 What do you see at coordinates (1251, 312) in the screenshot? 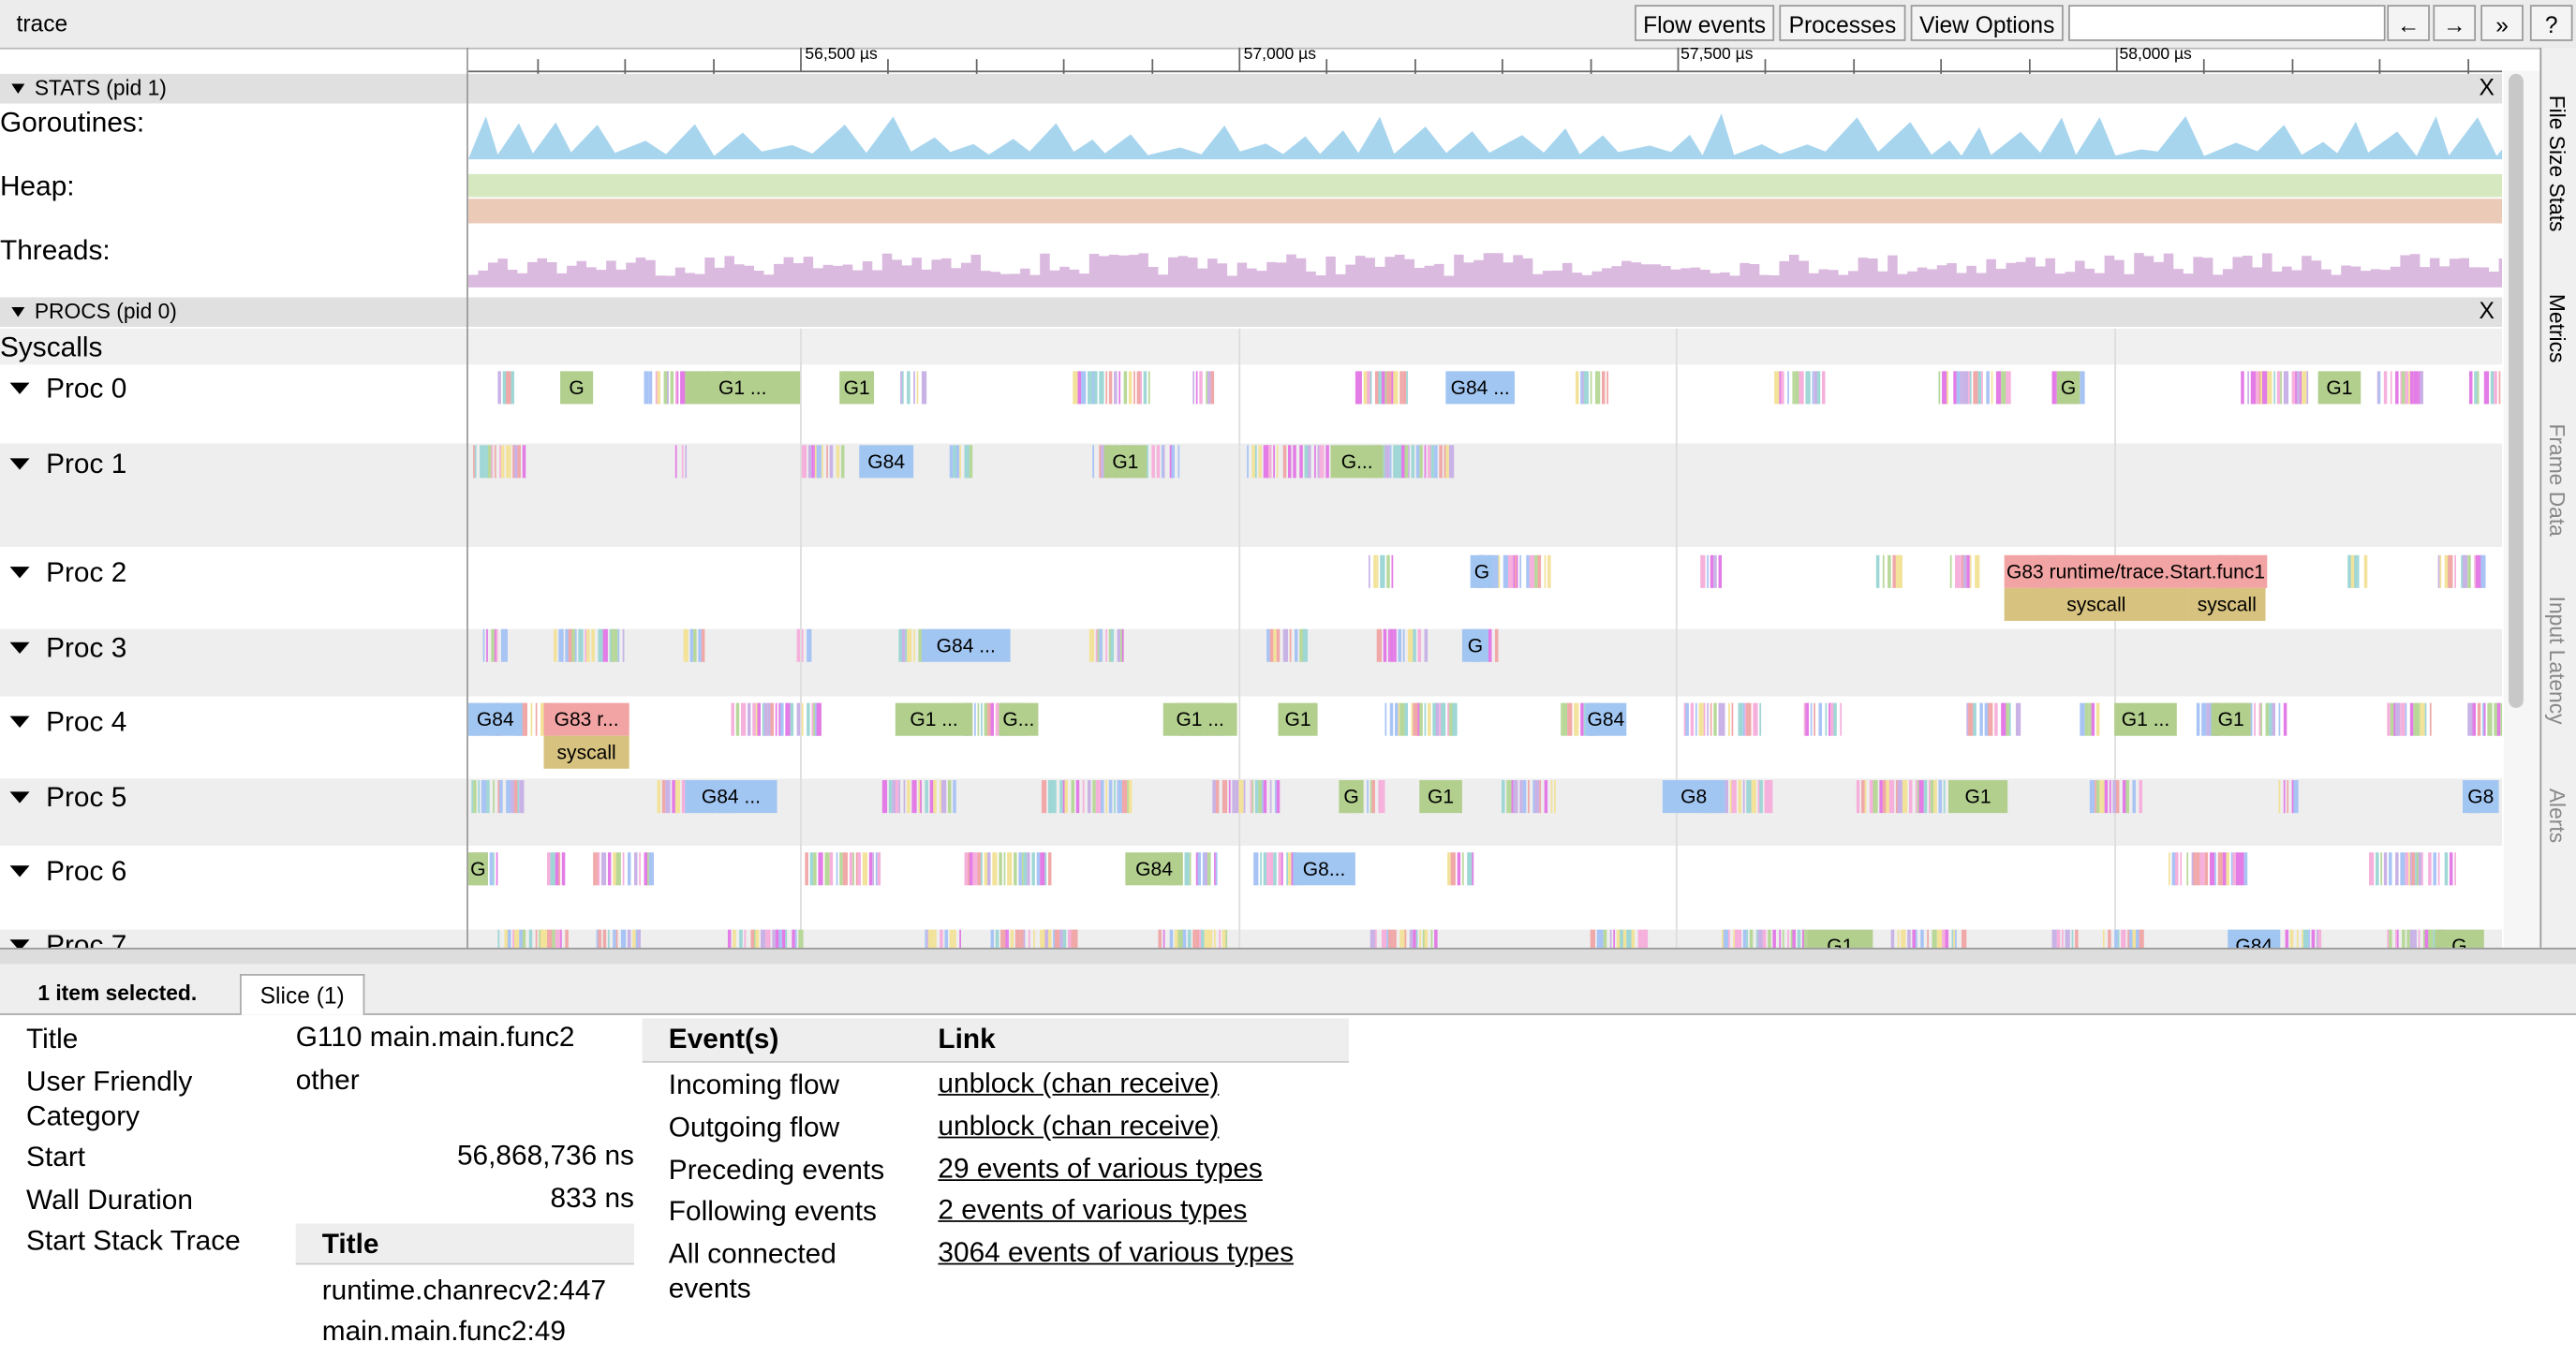
I see `process-header: PROCS (pid 0)` at bounding box center [1251, 312].